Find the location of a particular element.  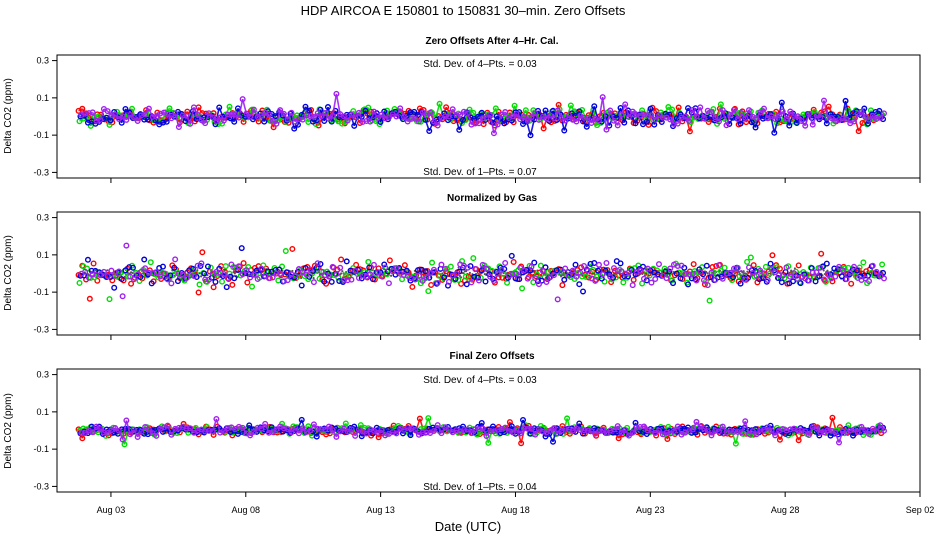

panel-1-ylabel: Delta CO2 (ppm) is located at coordinates (8, 116).